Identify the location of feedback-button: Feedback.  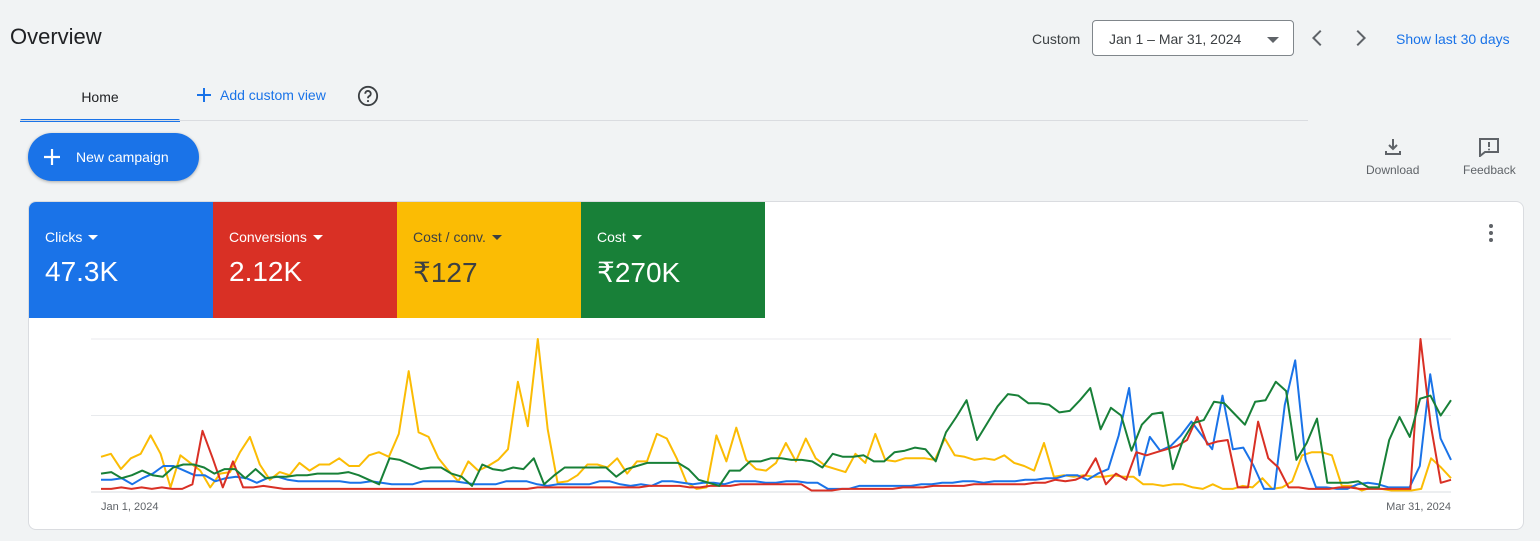
(1489, 157).